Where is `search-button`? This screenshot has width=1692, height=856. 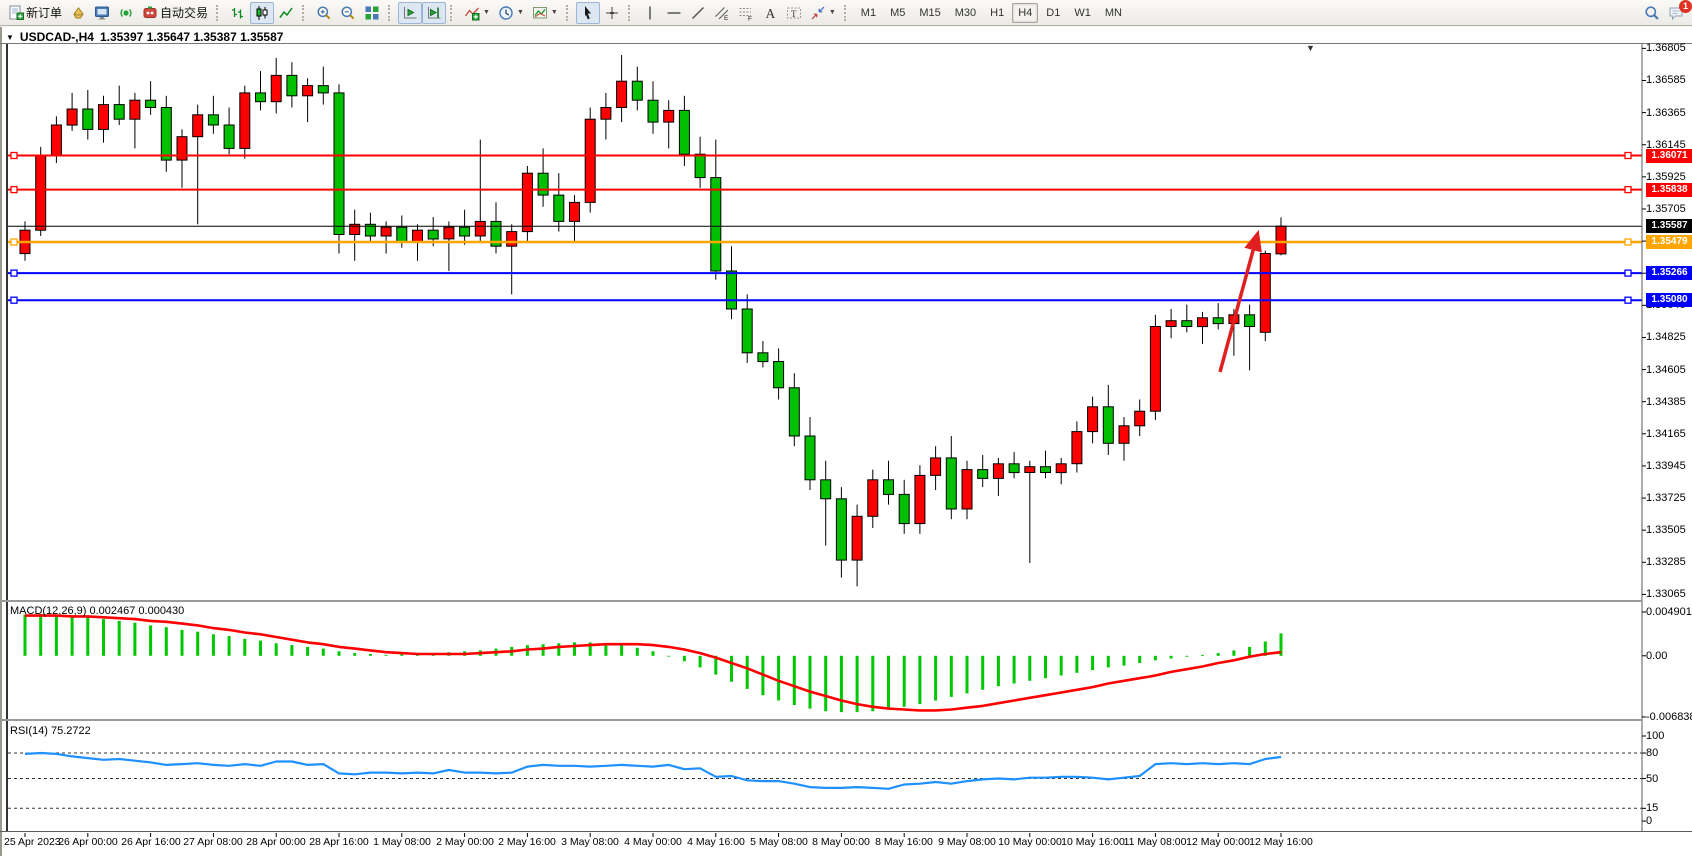
search-button is located at coordinates (1652, 13).